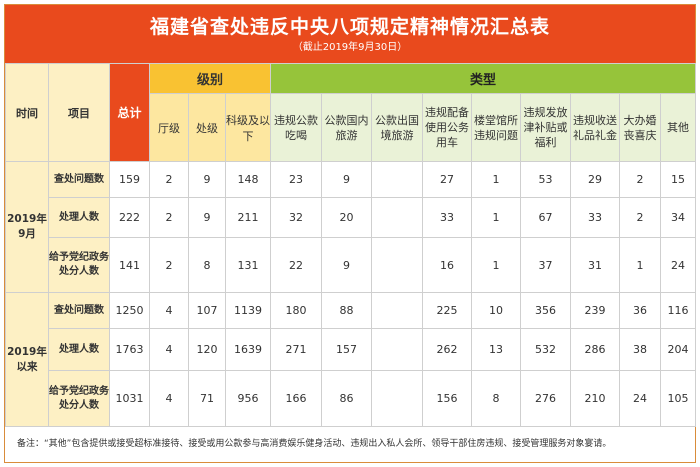 The width and height of the screenshot is (700, 467). Describe the element at coordinates (207, 127) in the screenshot. I see `header-level: 处级` at that location.